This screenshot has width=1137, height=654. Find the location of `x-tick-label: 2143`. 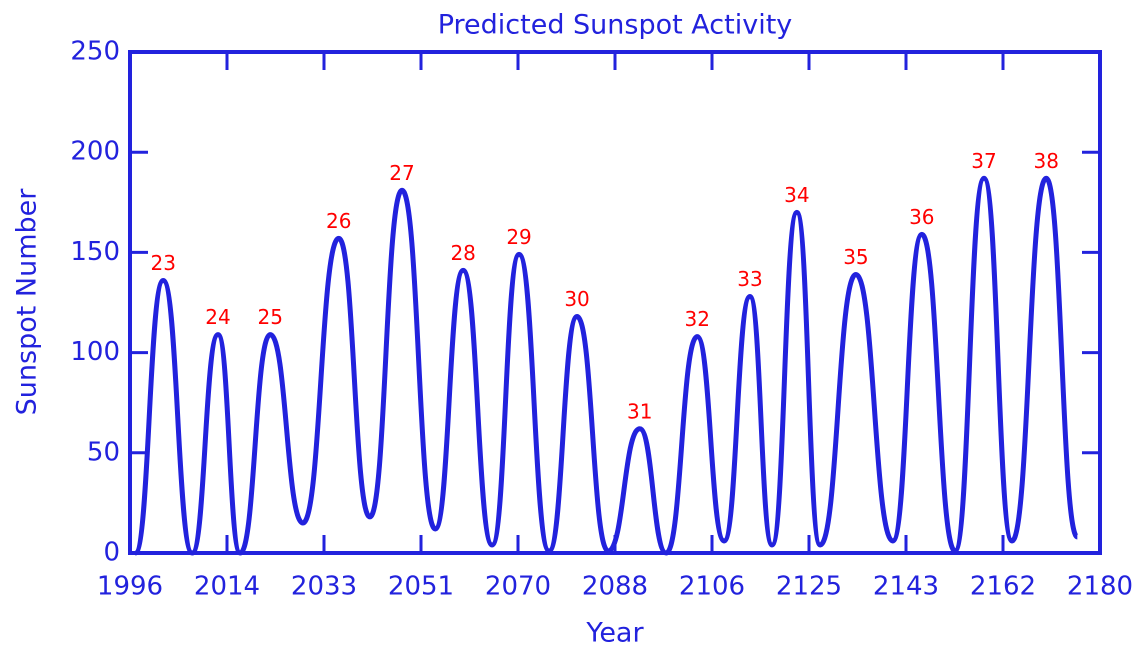

x-tick-label: 2143 is located at coordinates (906, 587).